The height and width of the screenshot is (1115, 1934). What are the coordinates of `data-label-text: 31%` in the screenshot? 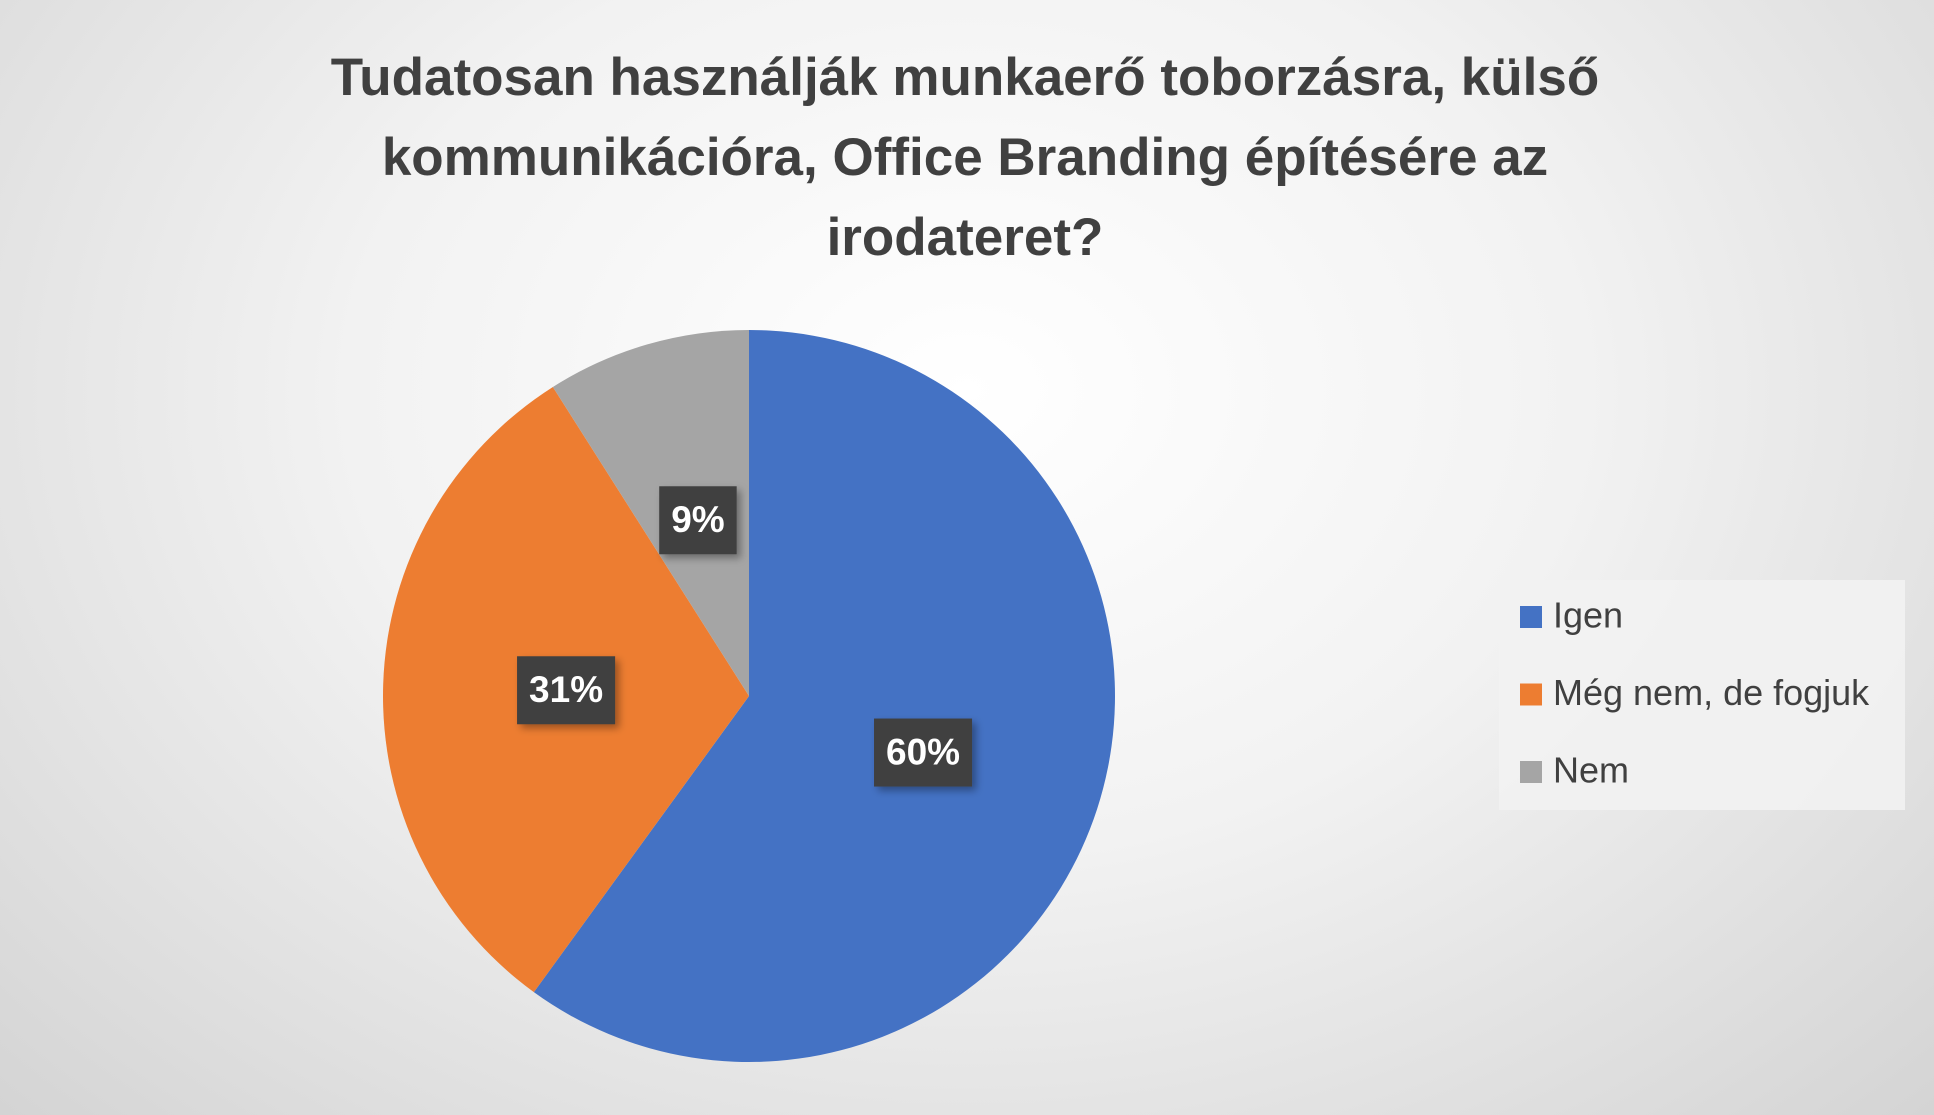 It's located at (566, 689).